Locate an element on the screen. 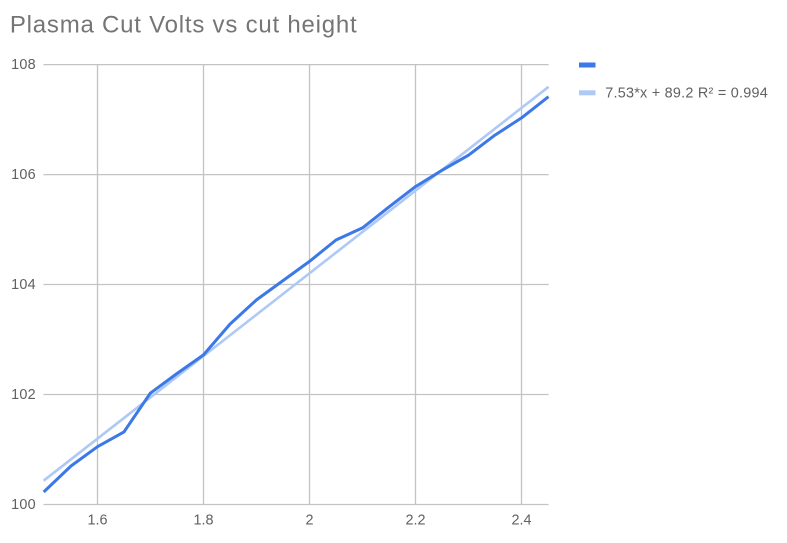 The height and width of the screenshot is (543, 787). svg-text: 2.4 is located at coordinates (521, 520).